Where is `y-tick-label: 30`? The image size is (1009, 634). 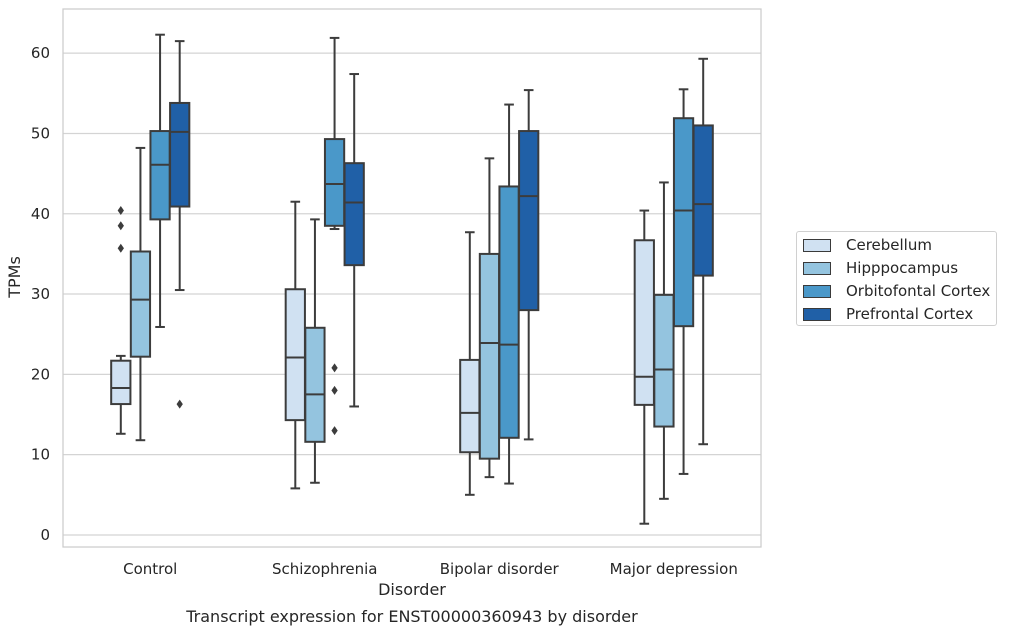
y-tick-label: 30 is located at coordinates (40, 294).